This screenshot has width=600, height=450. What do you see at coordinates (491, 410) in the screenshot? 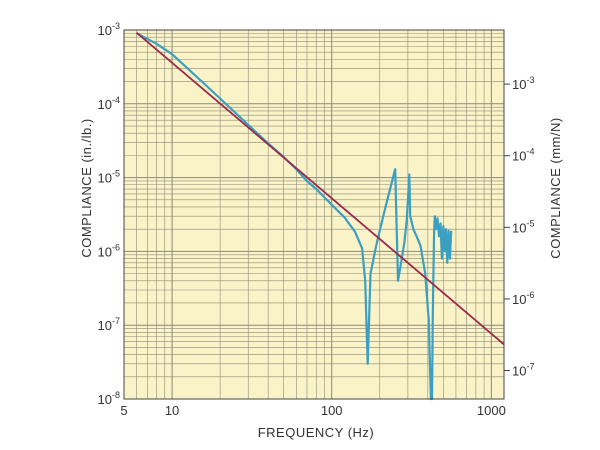
I see `x-tick-label: 1000` at bounding box center [491, 410].